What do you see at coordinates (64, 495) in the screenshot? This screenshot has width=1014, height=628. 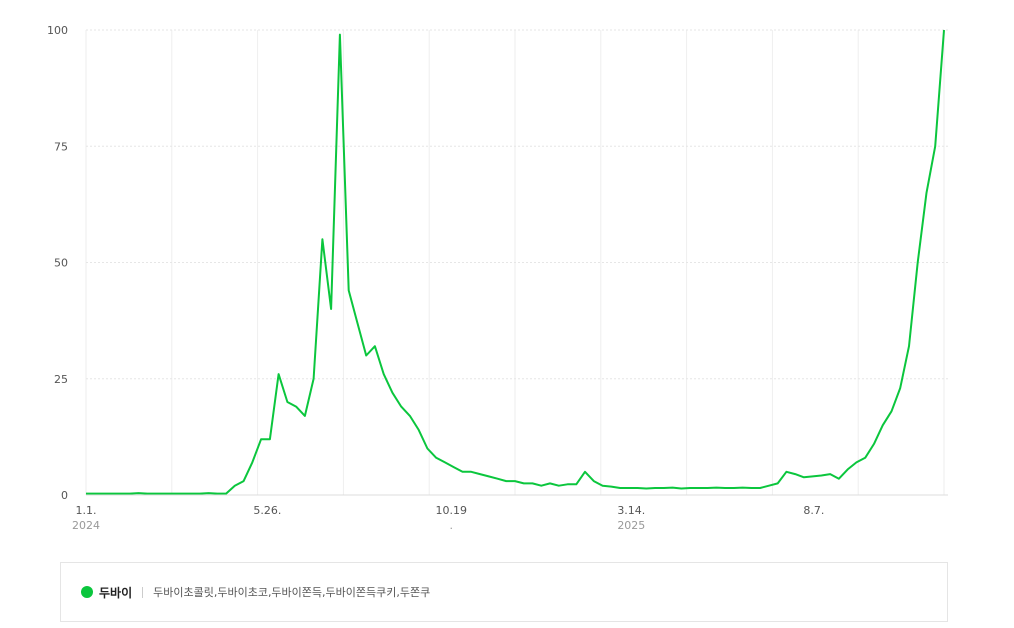 I see `y-tick-label: 0` at bounding box center [64, 495].